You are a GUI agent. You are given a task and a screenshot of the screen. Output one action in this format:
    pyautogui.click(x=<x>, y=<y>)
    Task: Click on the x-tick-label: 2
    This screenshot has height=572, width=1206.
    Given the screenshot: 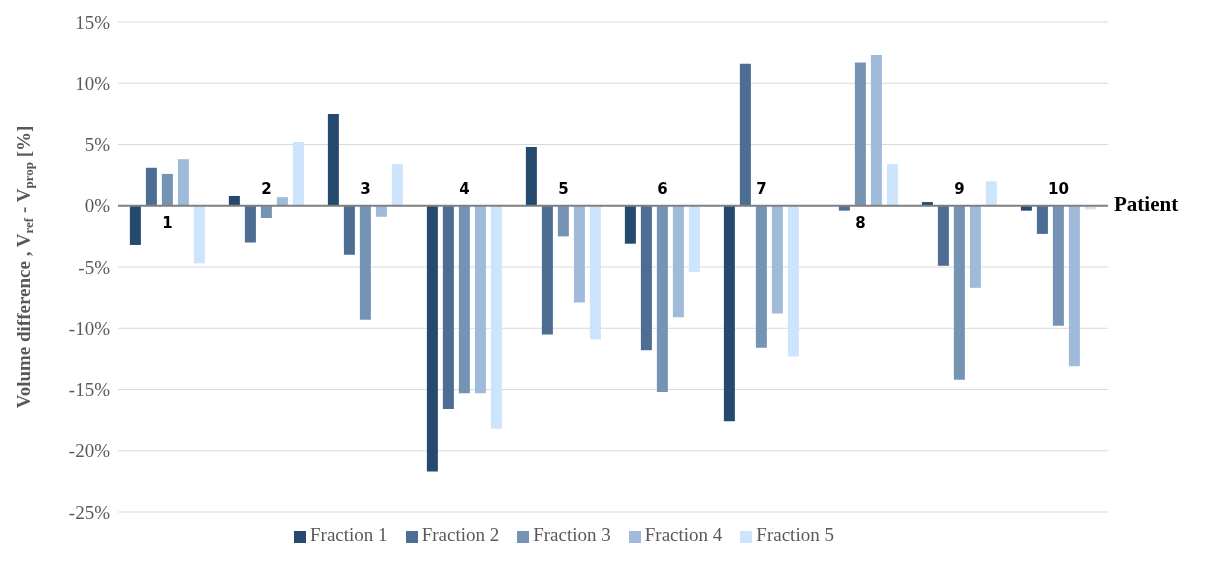 What is the action you would take?
    pyautogui.click(x=266, y=188)
    